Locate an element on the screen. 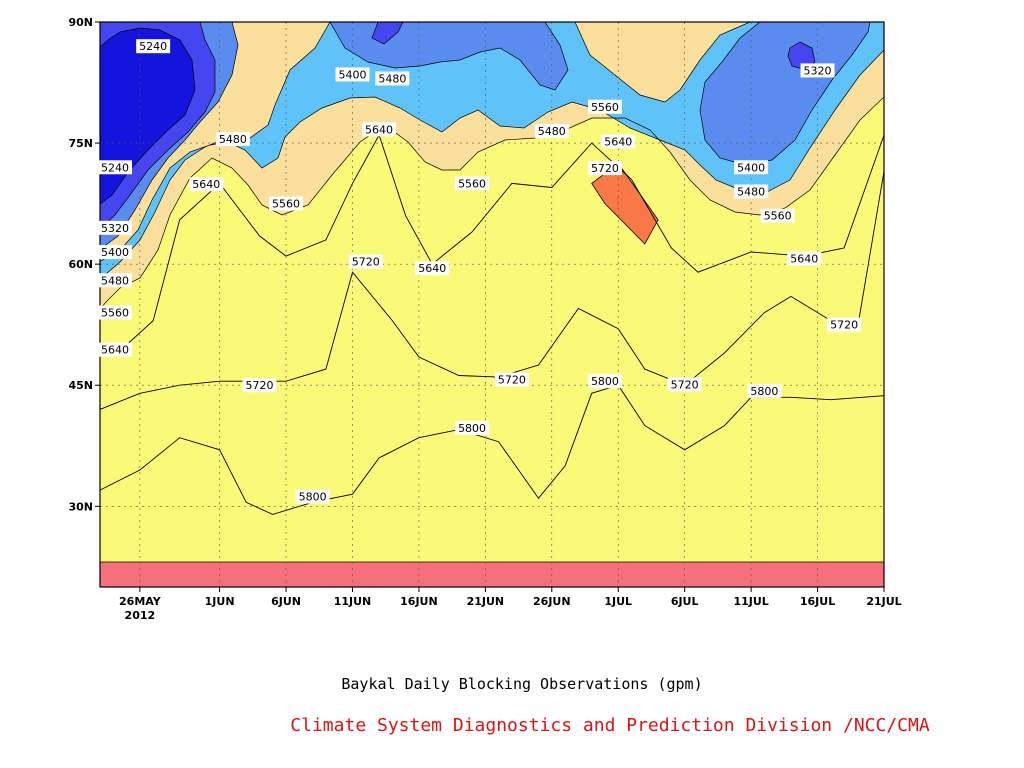 Image resolution: width=1024 pixels, height=768 pixels. fill-band-5320-5400-east is located at coordinates (785, 93).